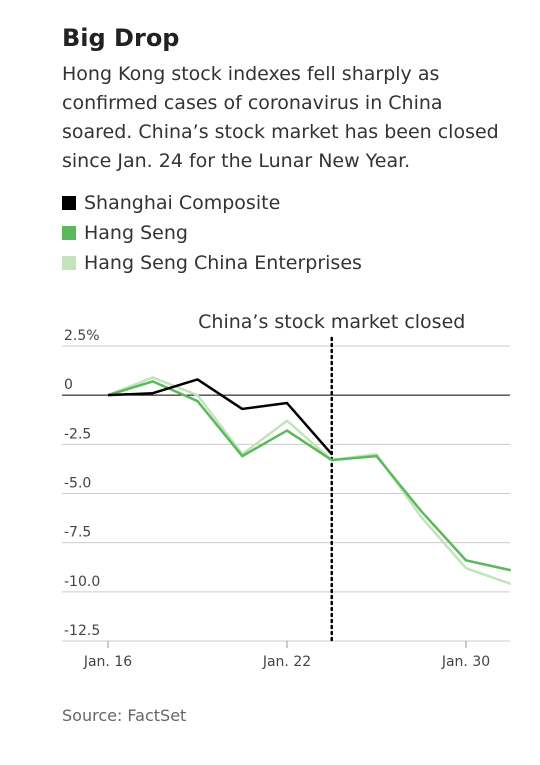 The height and width of the screenshot is (765, 540). What do you see at coordinates (286, 662) in the screenshot?
I see `x-tick-label: Jan. 22` at bounding box center [286, 662].